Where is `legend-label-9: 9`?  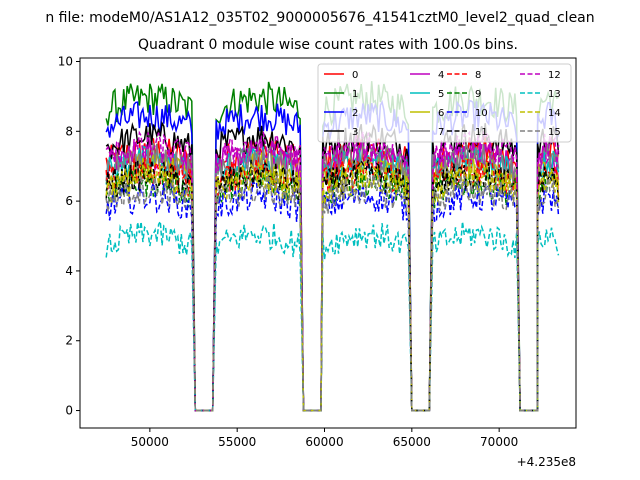
legend-label-9: 9 is located at coordinates (478, 94).